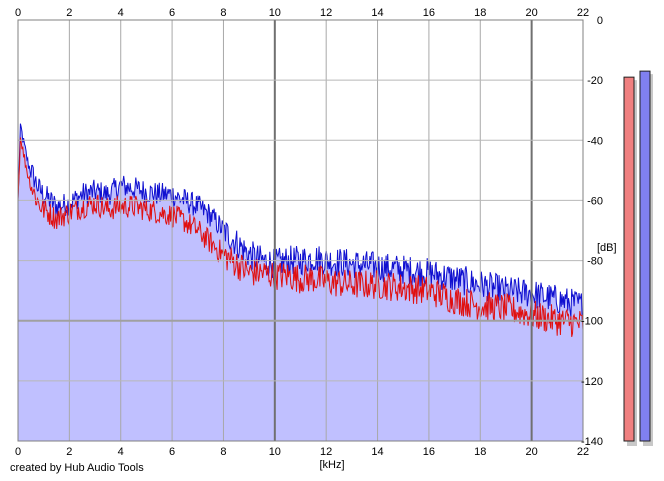 This screenshot has height=481, width=664. What do you see at coordinates (223, 452) in the screenshot?
I see `x-tick-label-bottom: 8` at bounding box center [223, 452].